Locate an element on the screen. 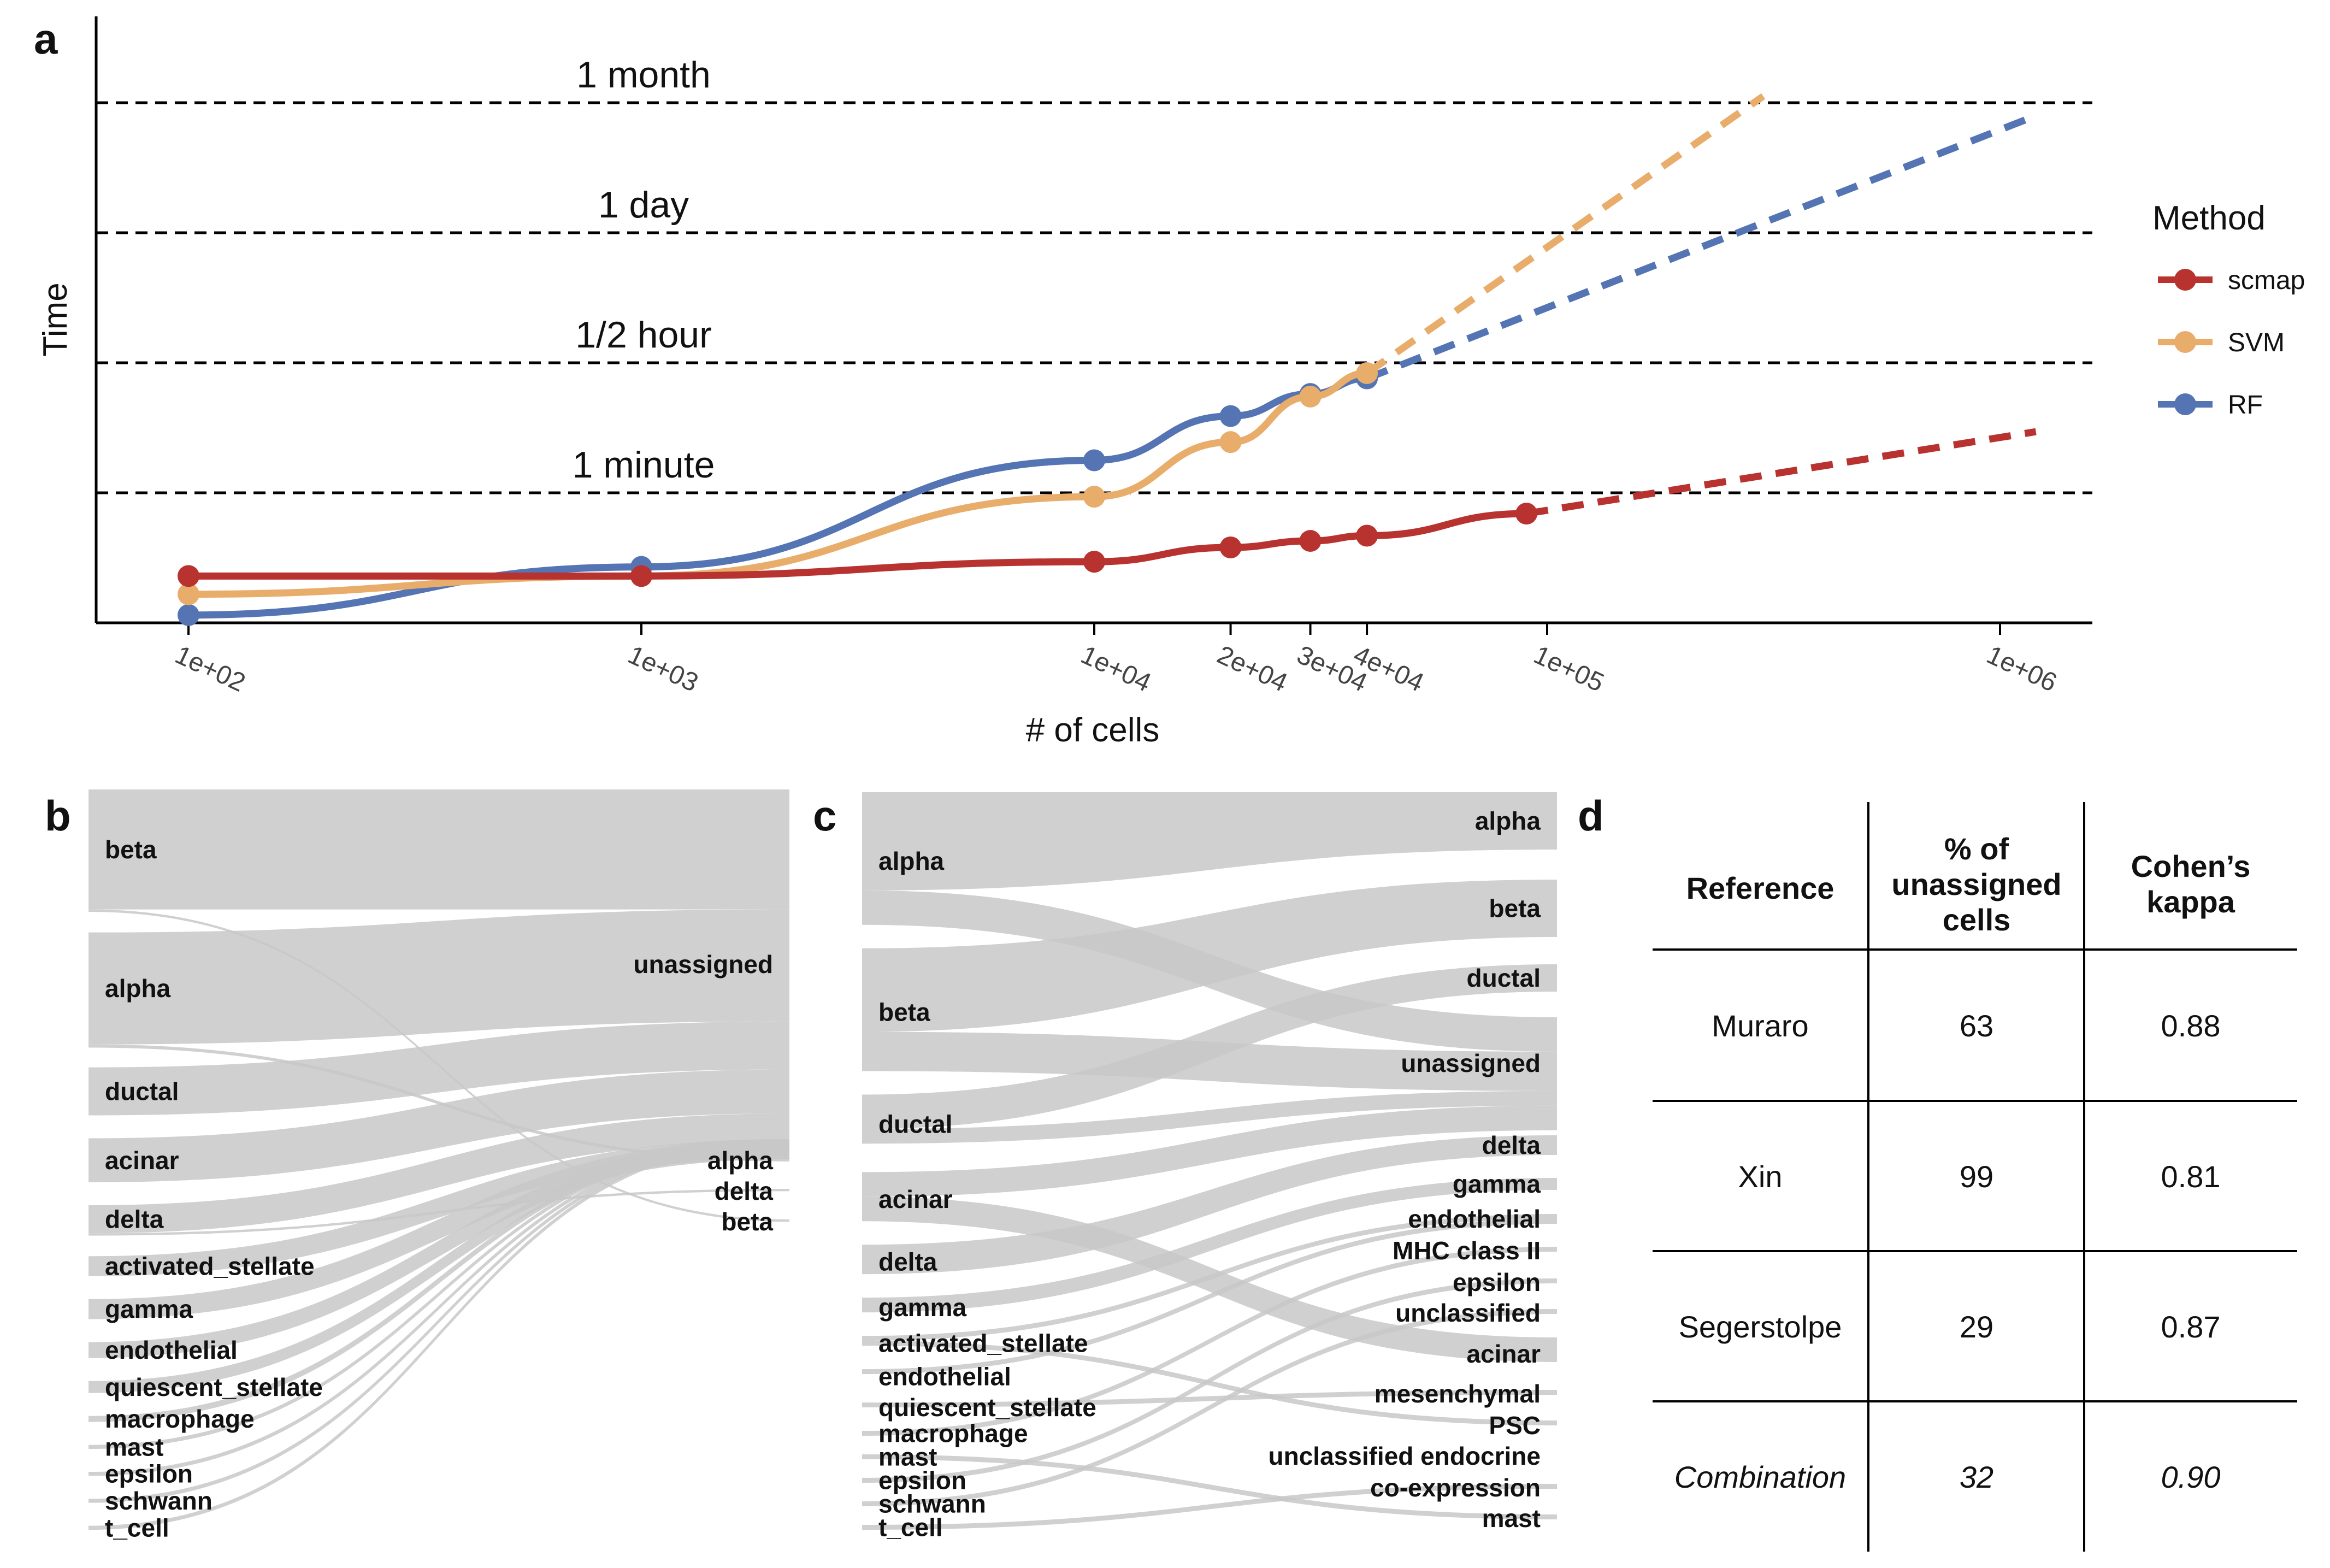  table-header-cell: Reference is located at coordinates (1760, 888).